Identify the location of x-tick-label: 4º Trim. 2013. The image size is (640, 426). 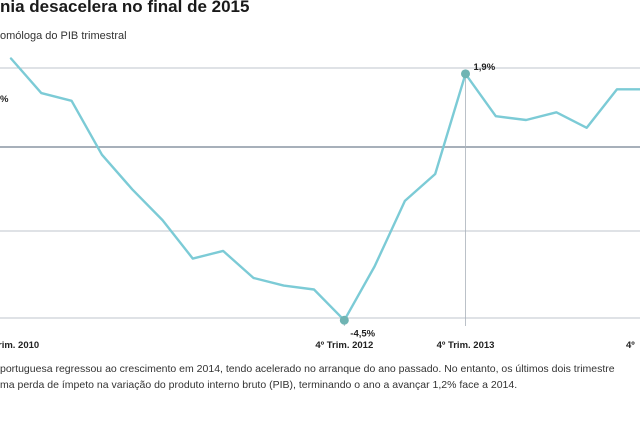
(466, 345).